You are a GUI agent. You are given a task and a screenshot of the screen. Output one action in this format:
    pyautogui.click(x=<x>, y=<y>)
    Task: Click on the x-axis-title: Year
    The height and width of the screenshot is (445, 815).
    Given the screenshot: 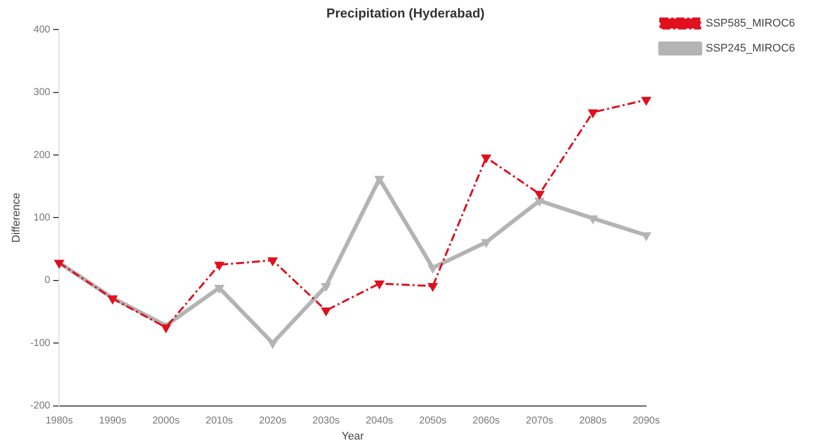 What is the action you would take?
    pyautogui.click(x=353, y=436)
    